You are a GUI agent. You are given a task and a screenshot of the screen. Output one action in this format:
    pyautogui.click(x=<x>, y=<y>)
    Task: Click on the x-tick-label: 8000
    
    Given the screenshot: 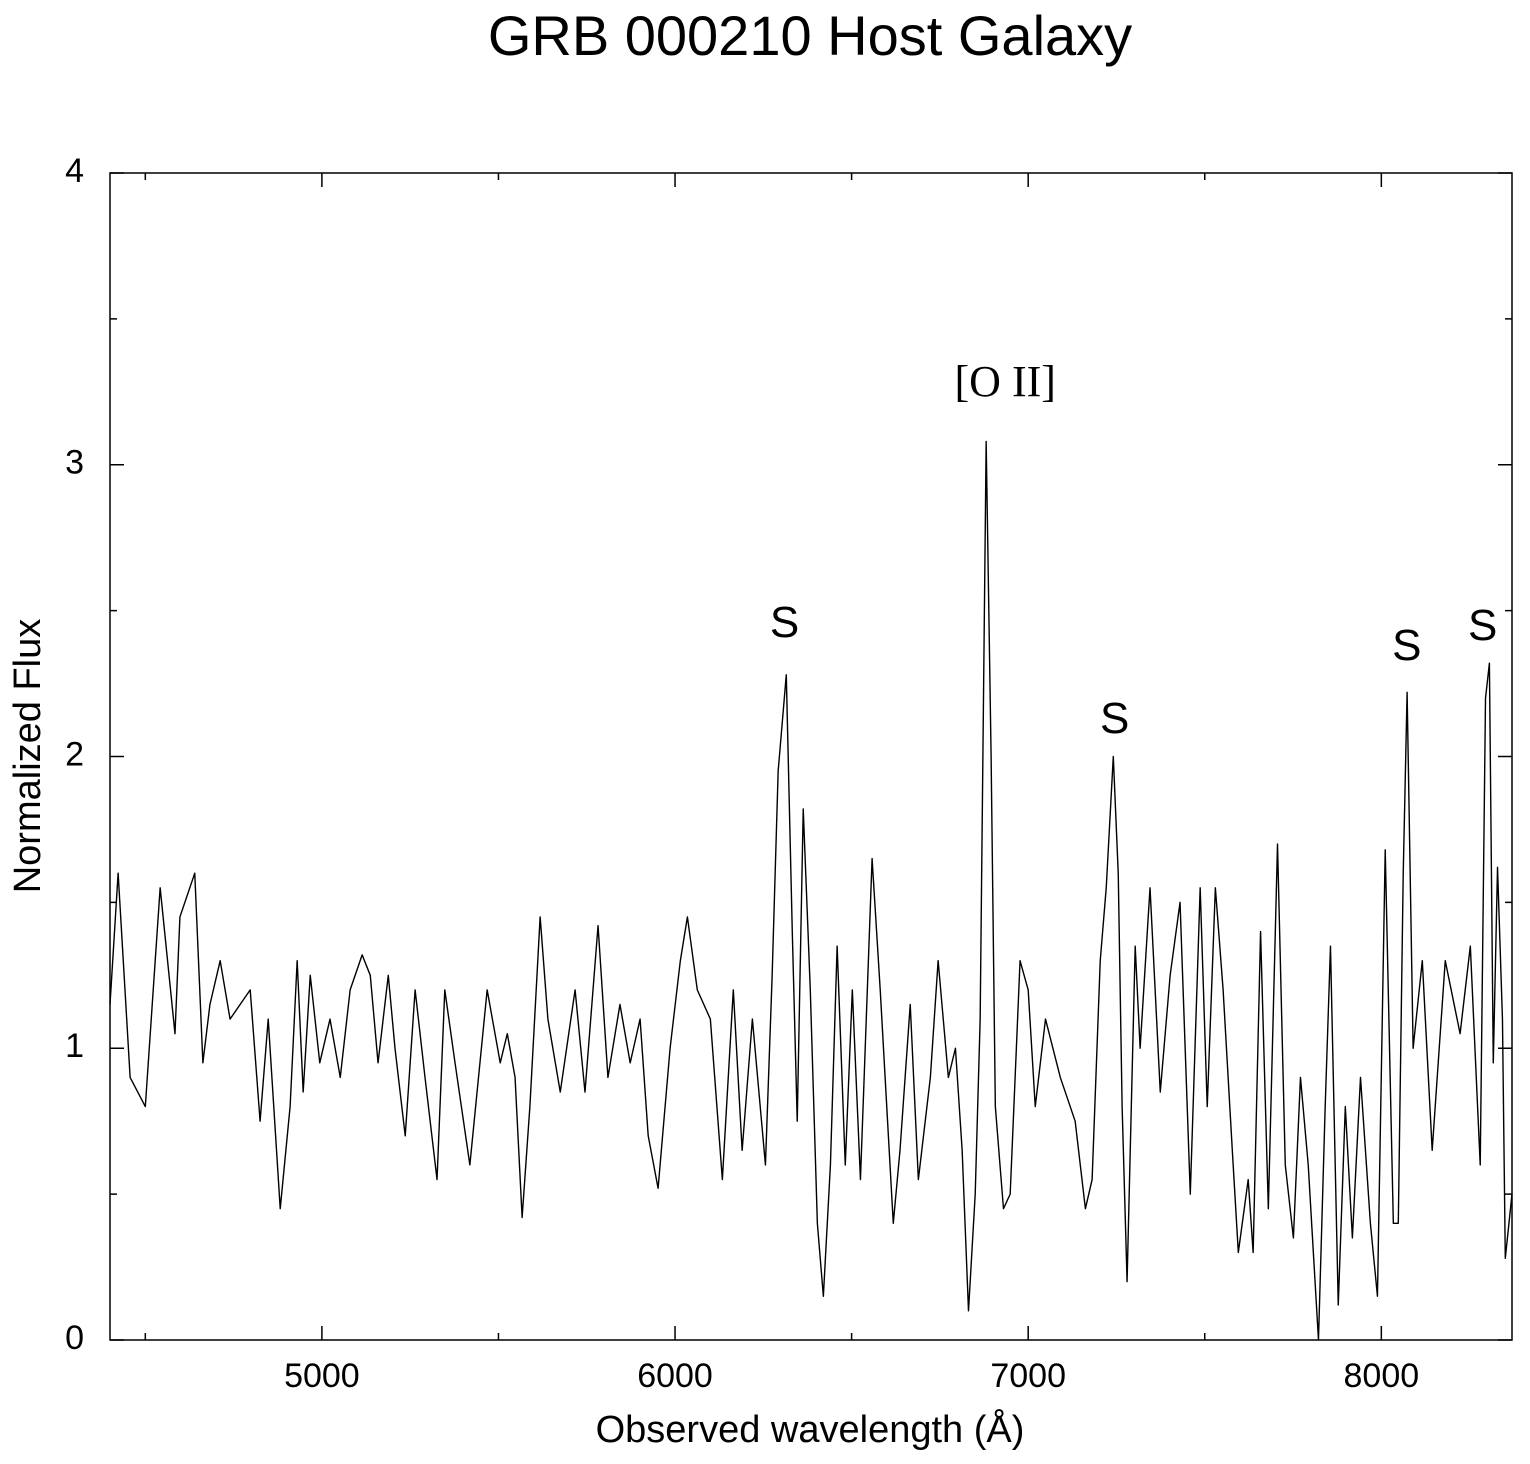 What is the action you would take?
    pyautogui.click(x=1382, y=1376)
    